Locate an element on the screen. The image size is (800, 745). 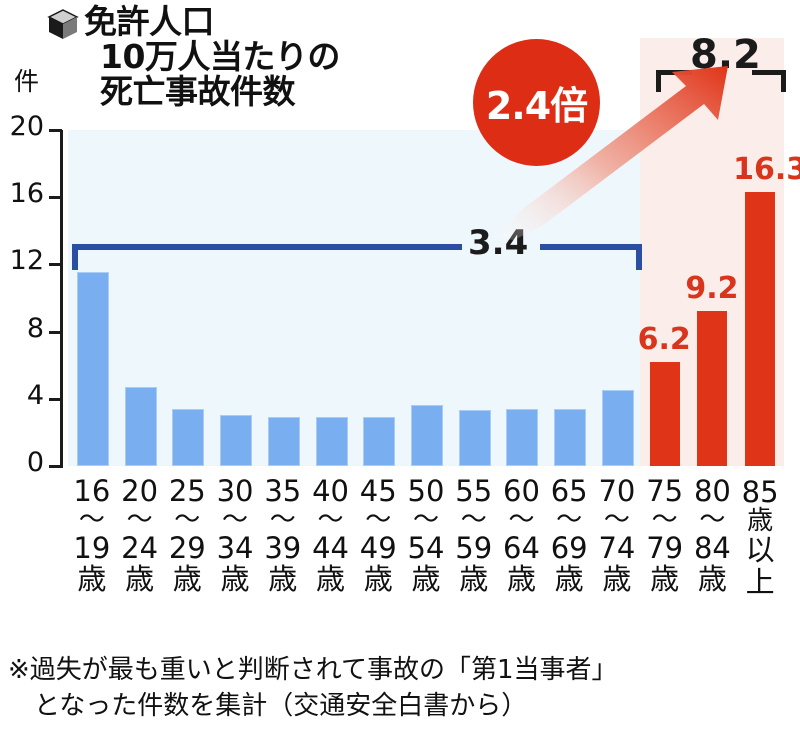
bar-70〜74歳 is located at coordinates (617, 428).